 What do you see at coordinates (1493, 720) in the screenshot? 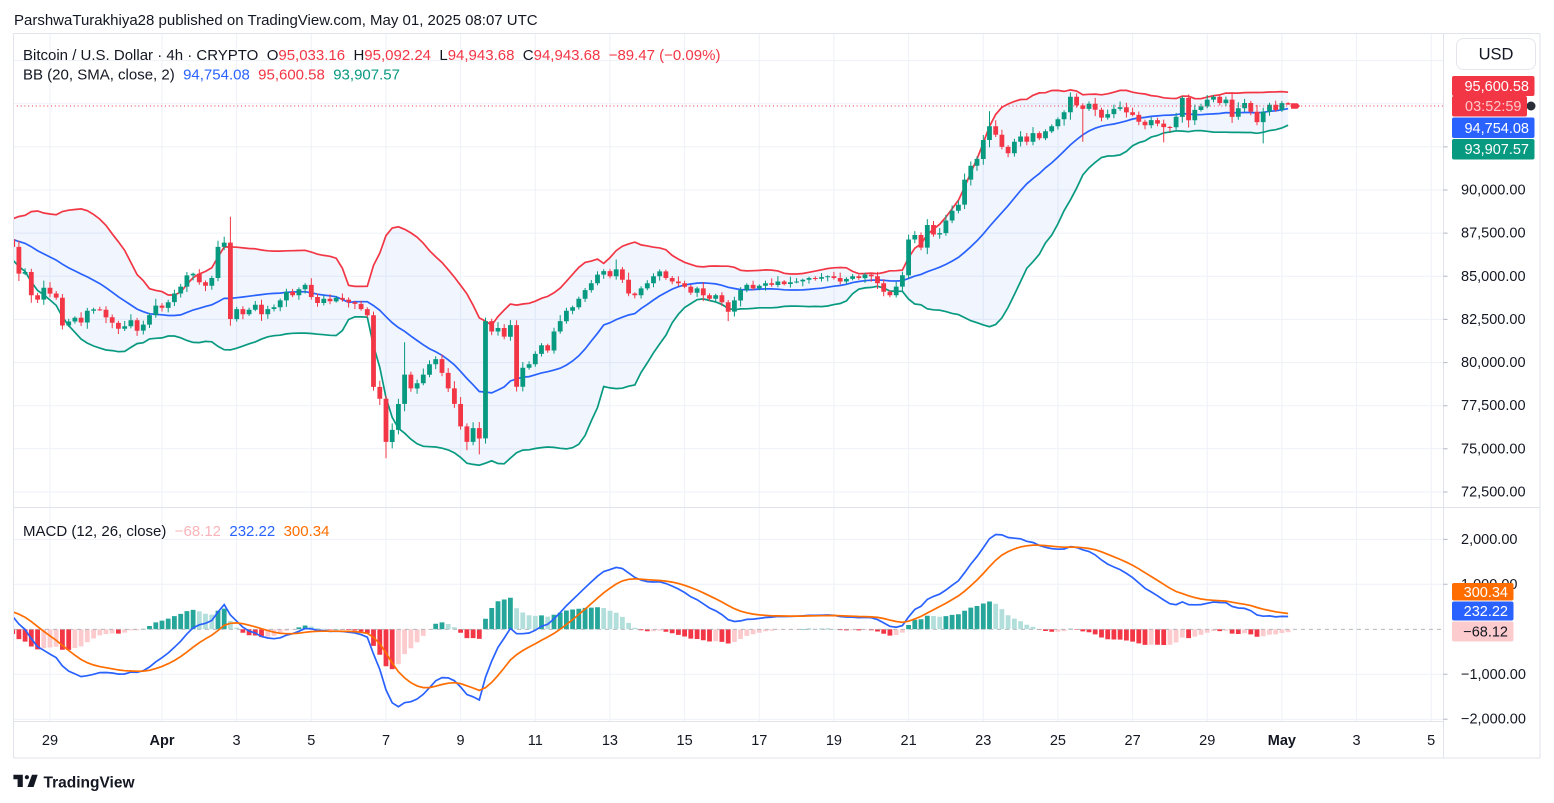
I see `svg-text: −2,000.00` at bounding box center [1493, 720].